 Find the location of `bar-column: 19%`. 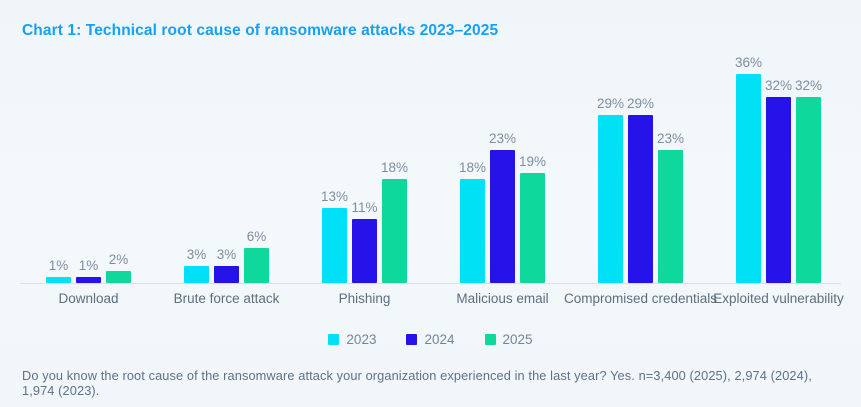

bar-column: 19% is located at coordinates (532, 218).